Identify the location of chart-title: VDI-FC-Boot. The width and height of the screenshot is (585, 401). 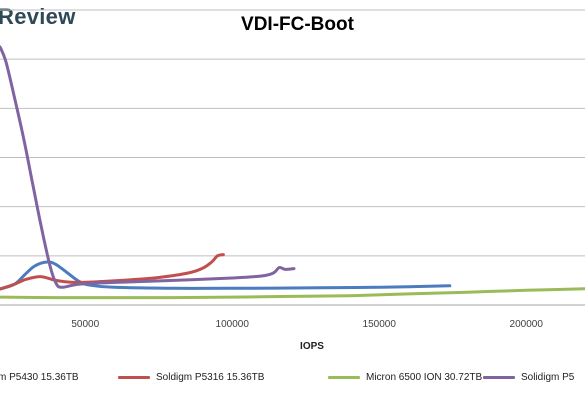
(297, 24).